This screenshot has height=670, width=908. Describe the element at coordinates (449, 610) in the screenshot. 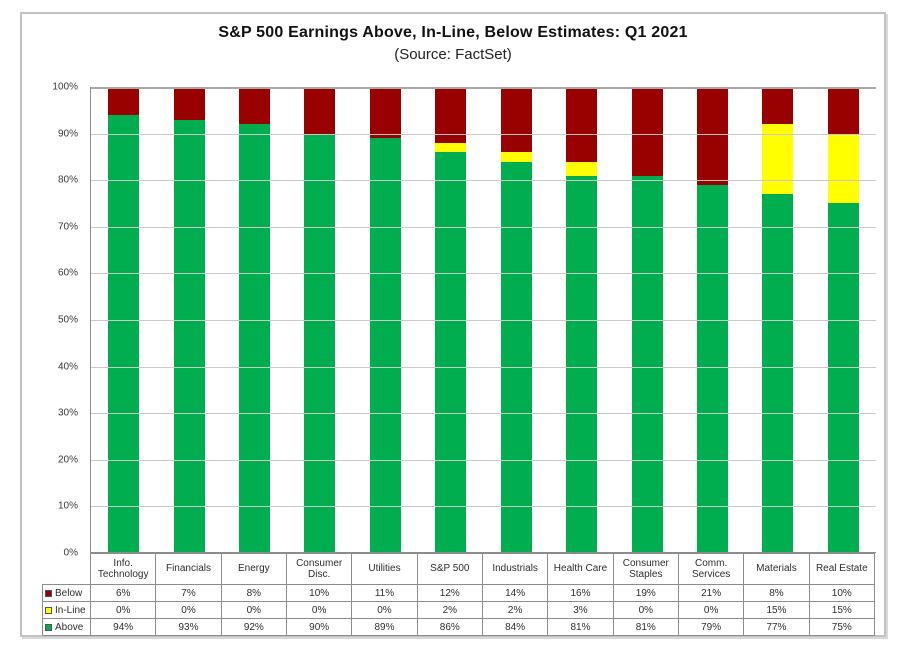

I see `table-value-cell: 2%` at that location.